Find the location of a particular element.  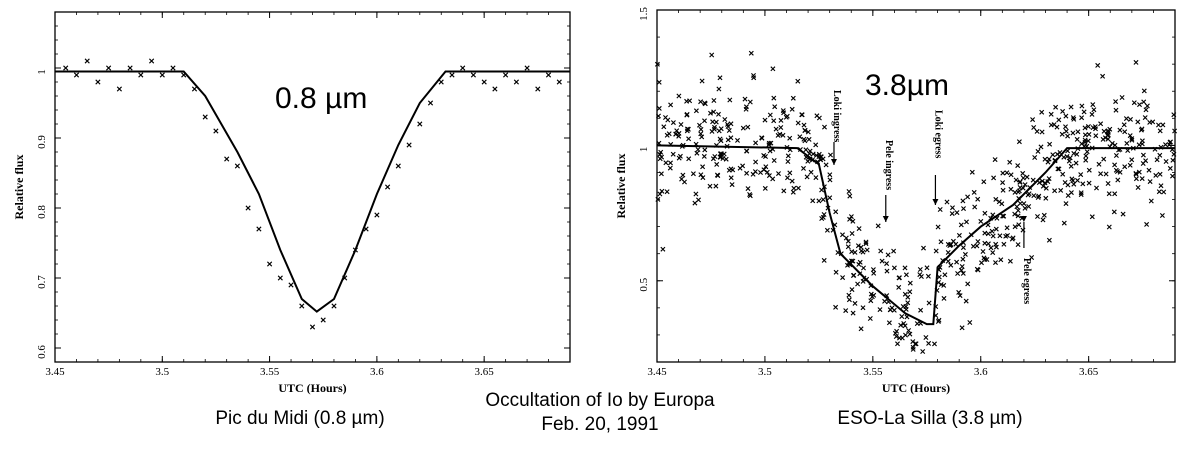

x-tick-label: 3.55 is located at coordinates (270, 372).